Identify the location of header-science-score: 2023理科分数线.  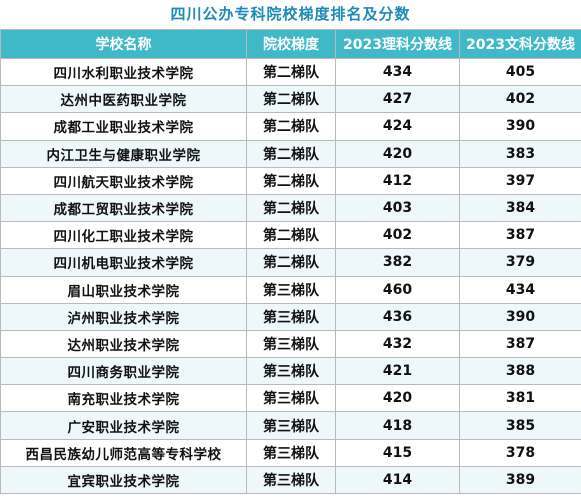
(397, 44).